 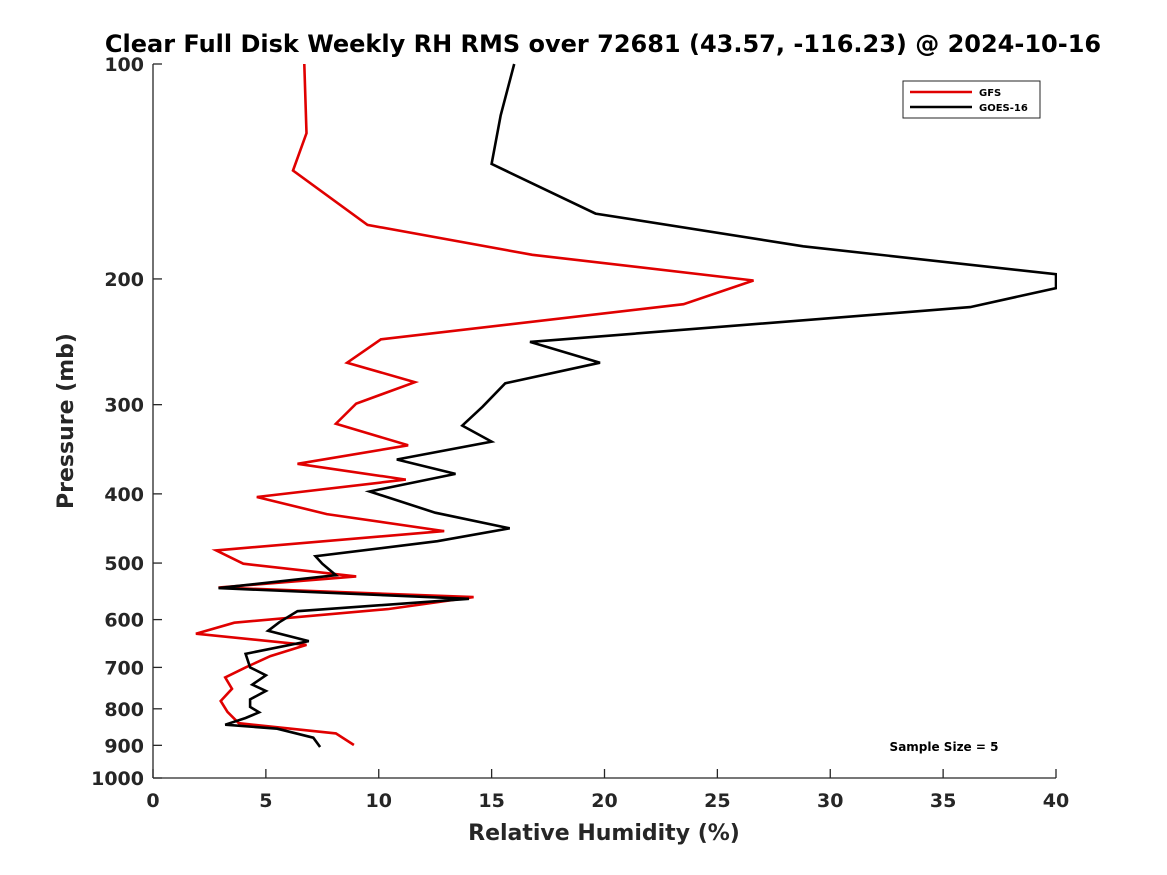 I want to click on y-tick-label: 300, so click(x=124, y=406).